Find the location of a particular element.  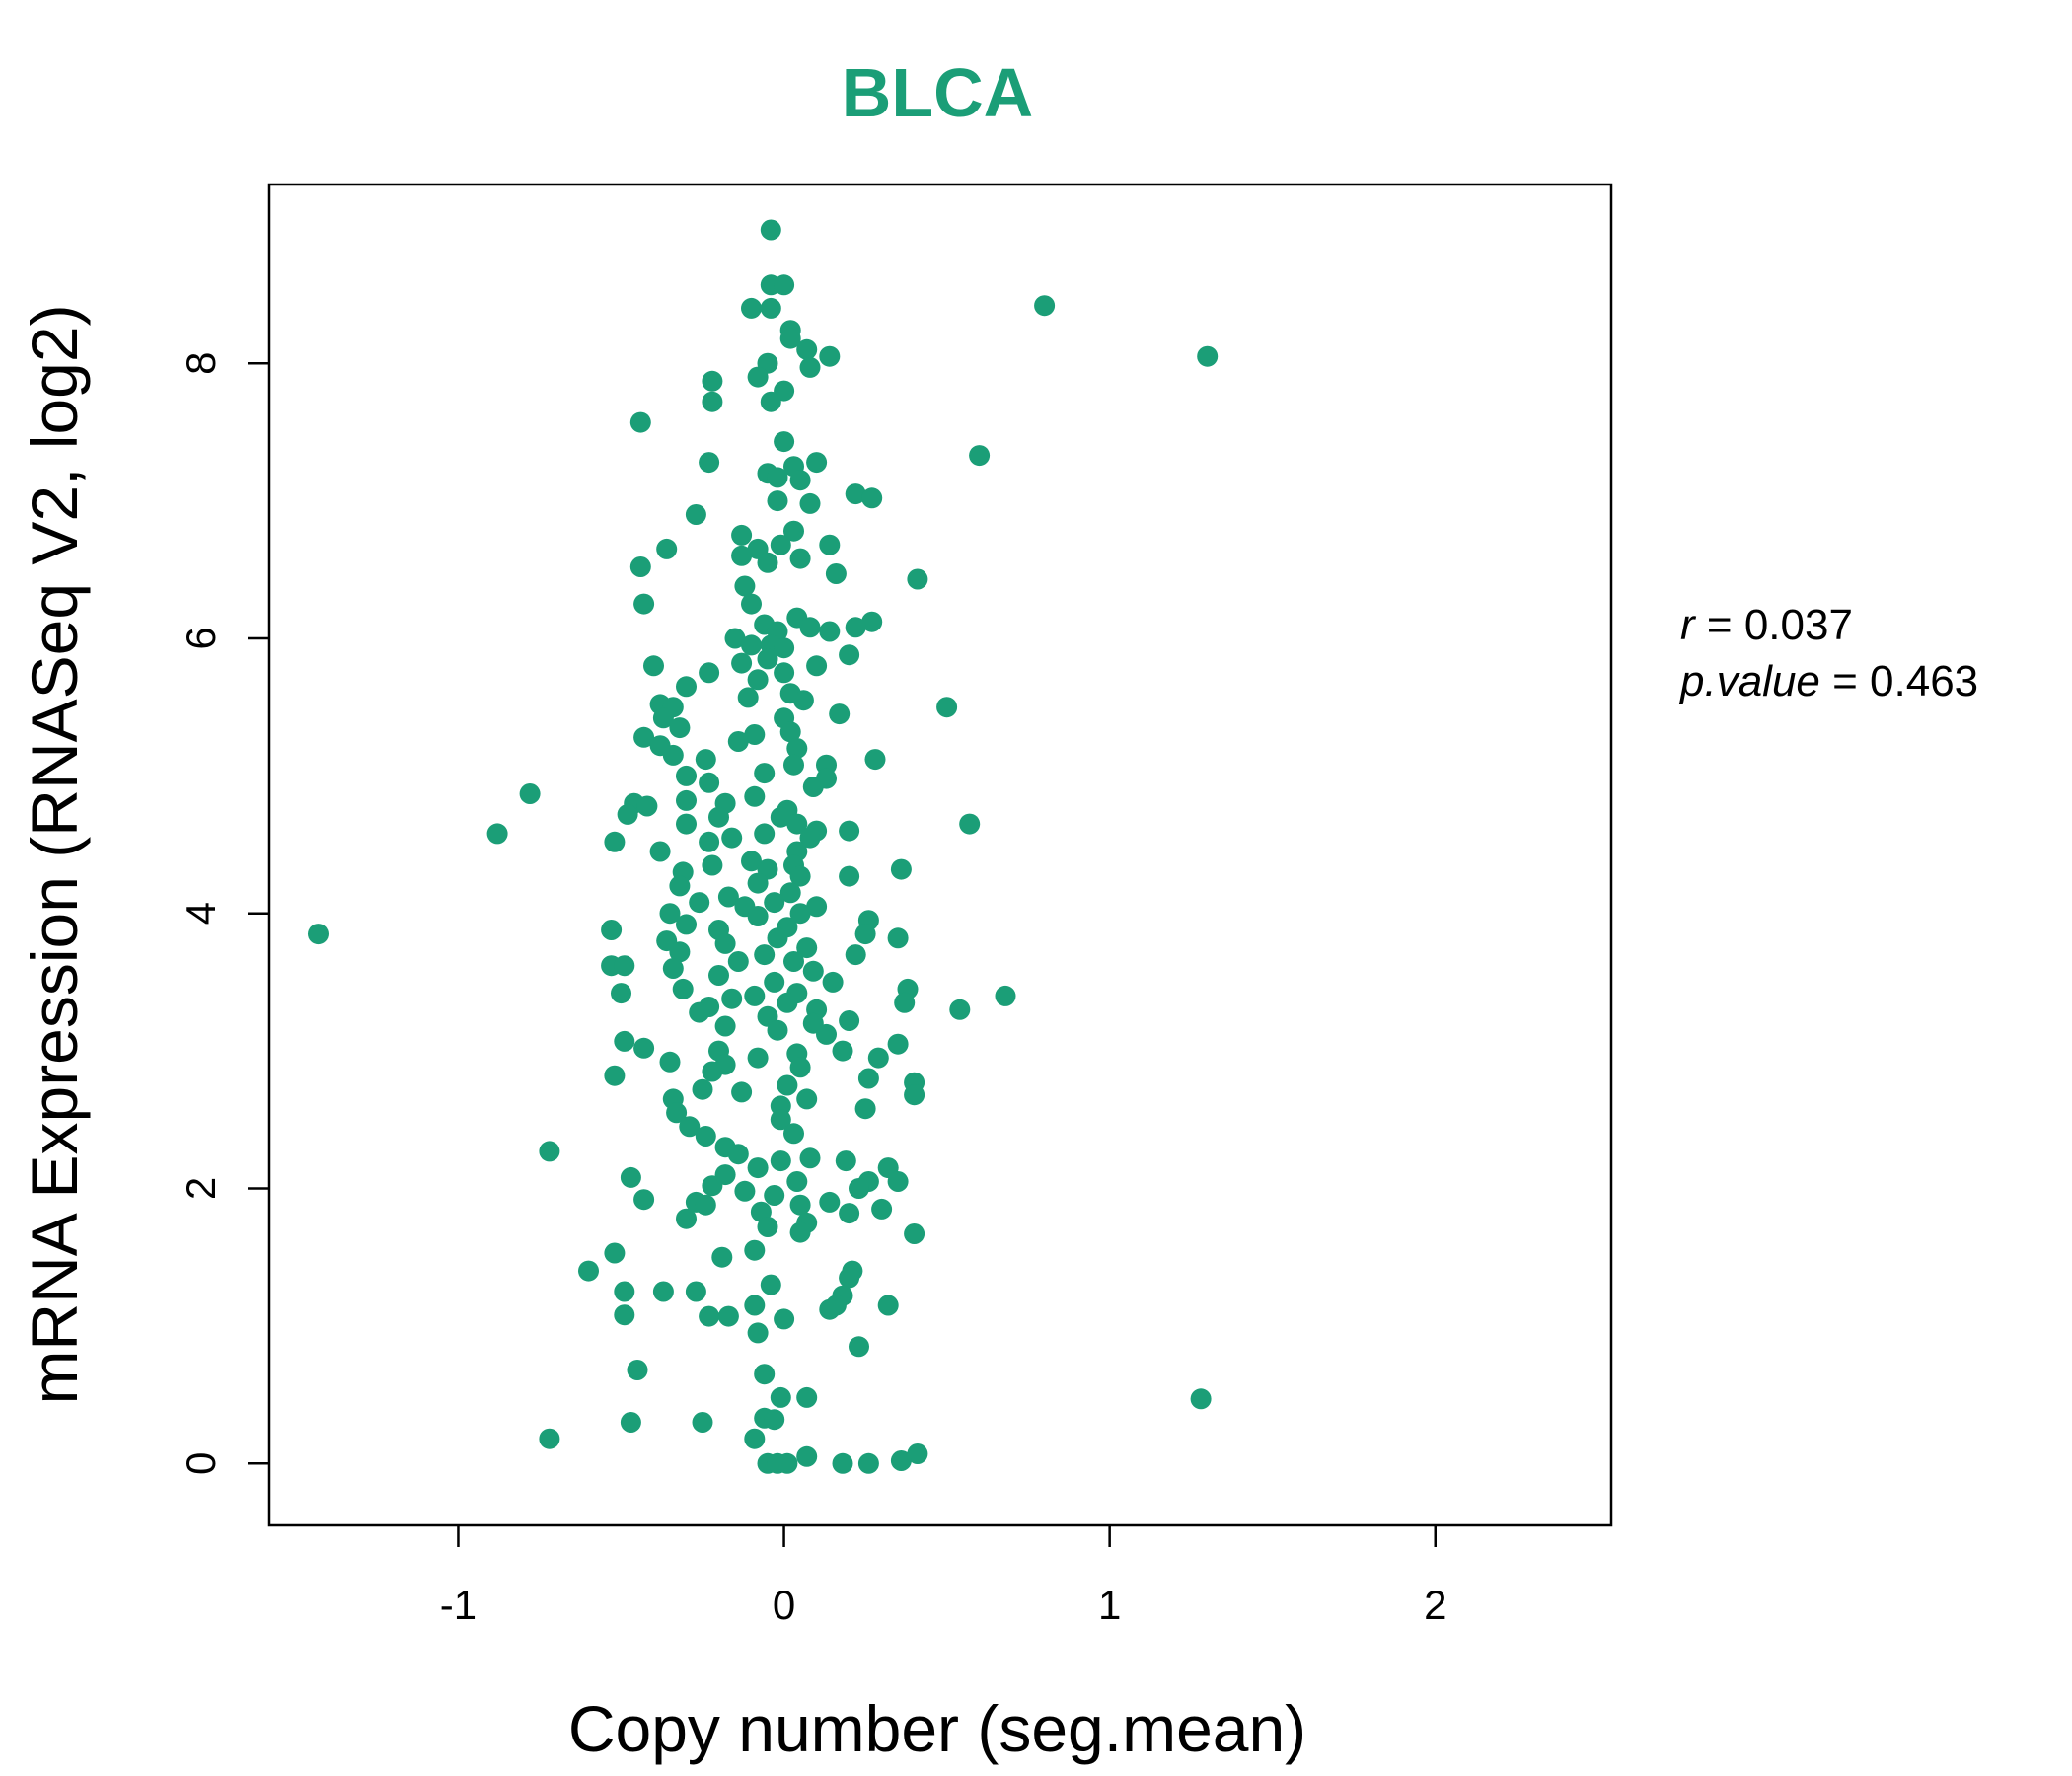

x-axis: -1 0 1 2 is located at coordinates (943, 1577).